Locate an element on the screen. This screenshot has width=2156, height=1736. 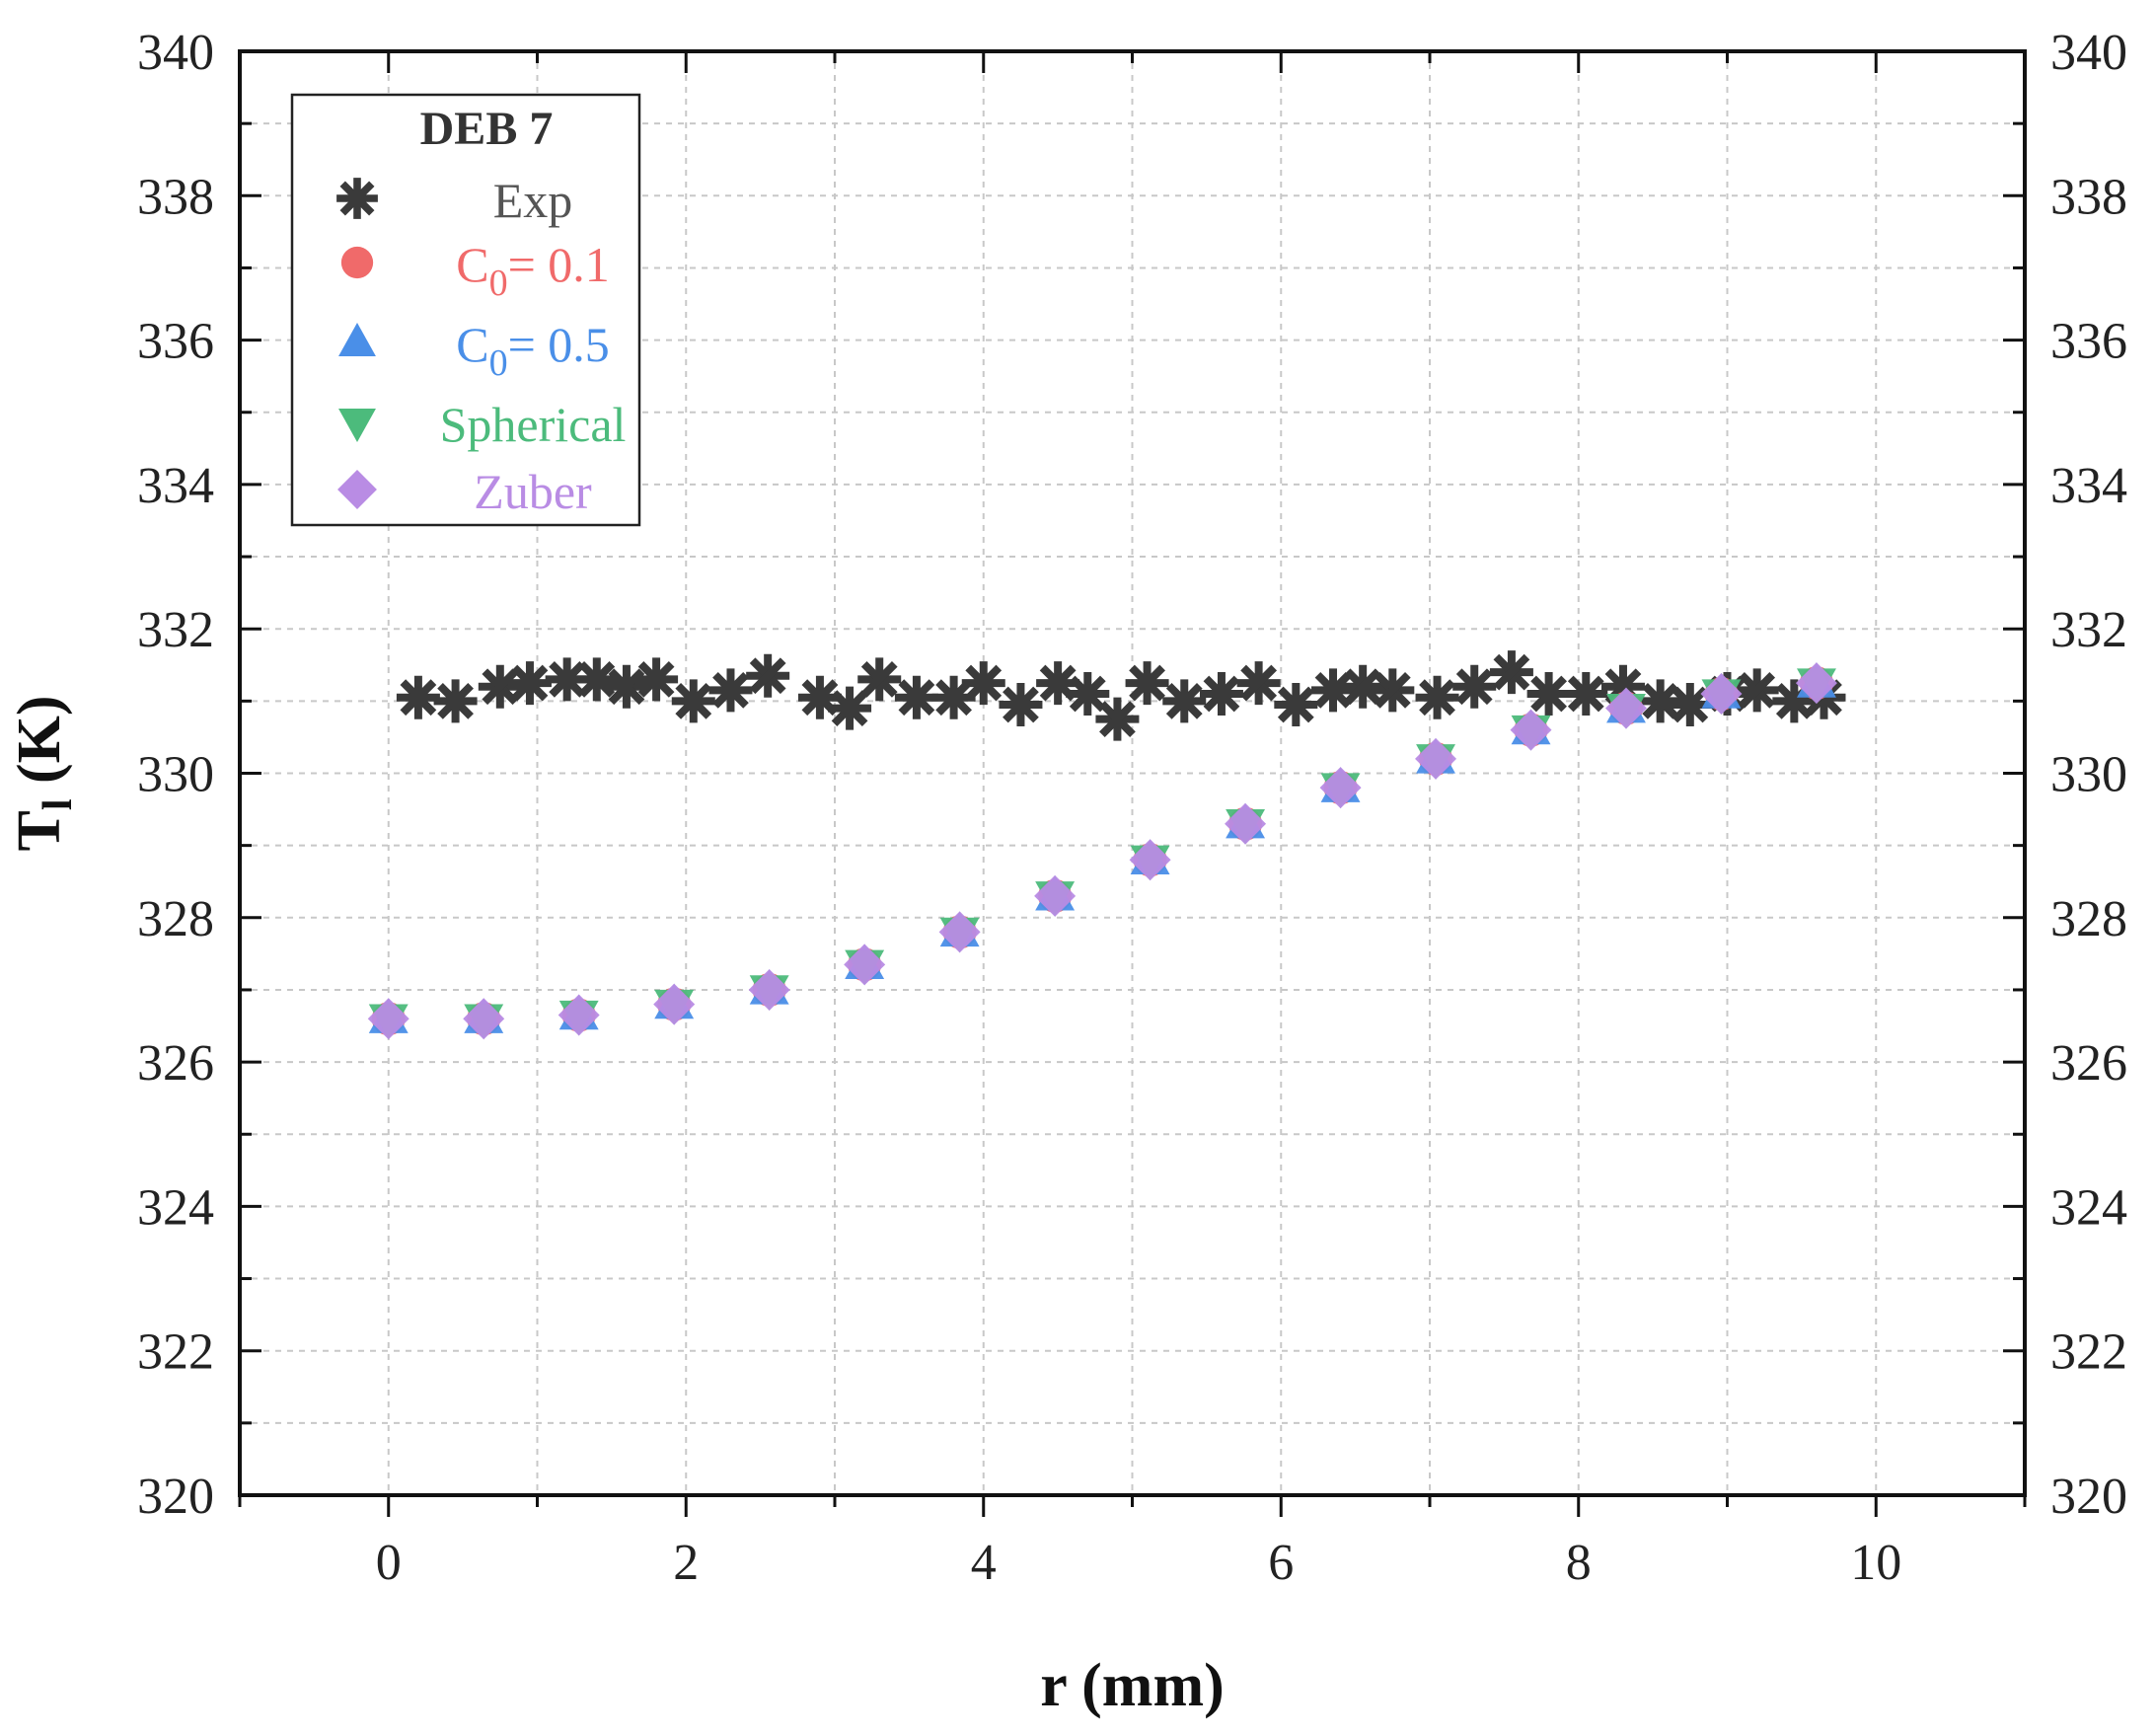
x-tick-label: 4 is located at coordinates (984, 1563).